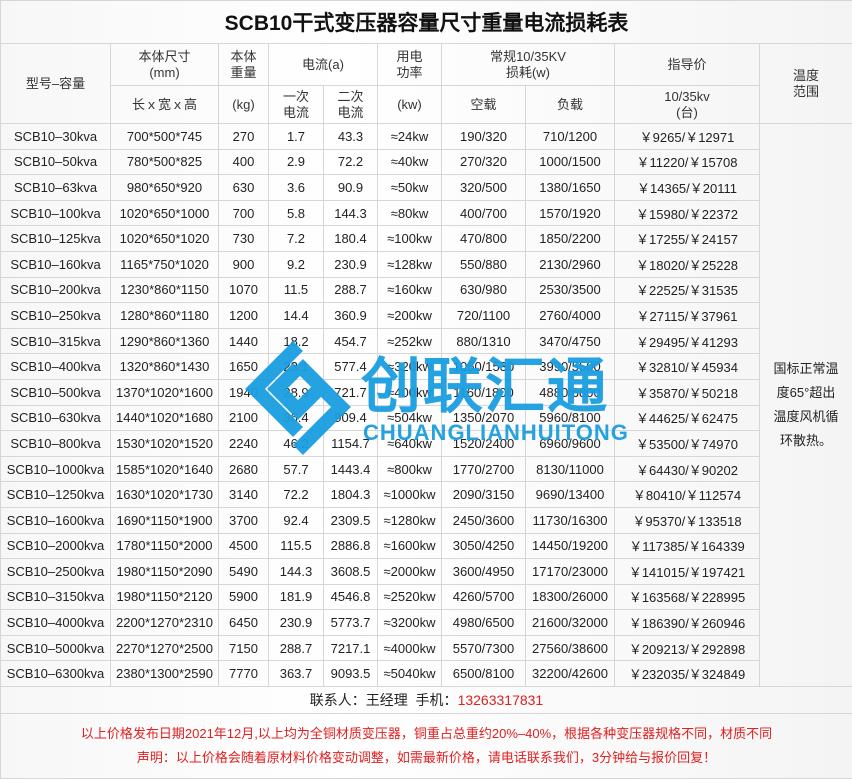  What do you see at coordinates (483, 238) in the screenshot?
I see `cell-loss-noload: 470/800` at bounding box center [483, 238].